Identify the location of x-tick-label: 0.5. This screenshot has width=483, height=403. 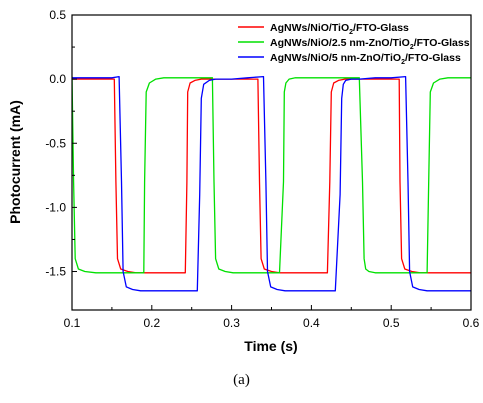
(391, 323).